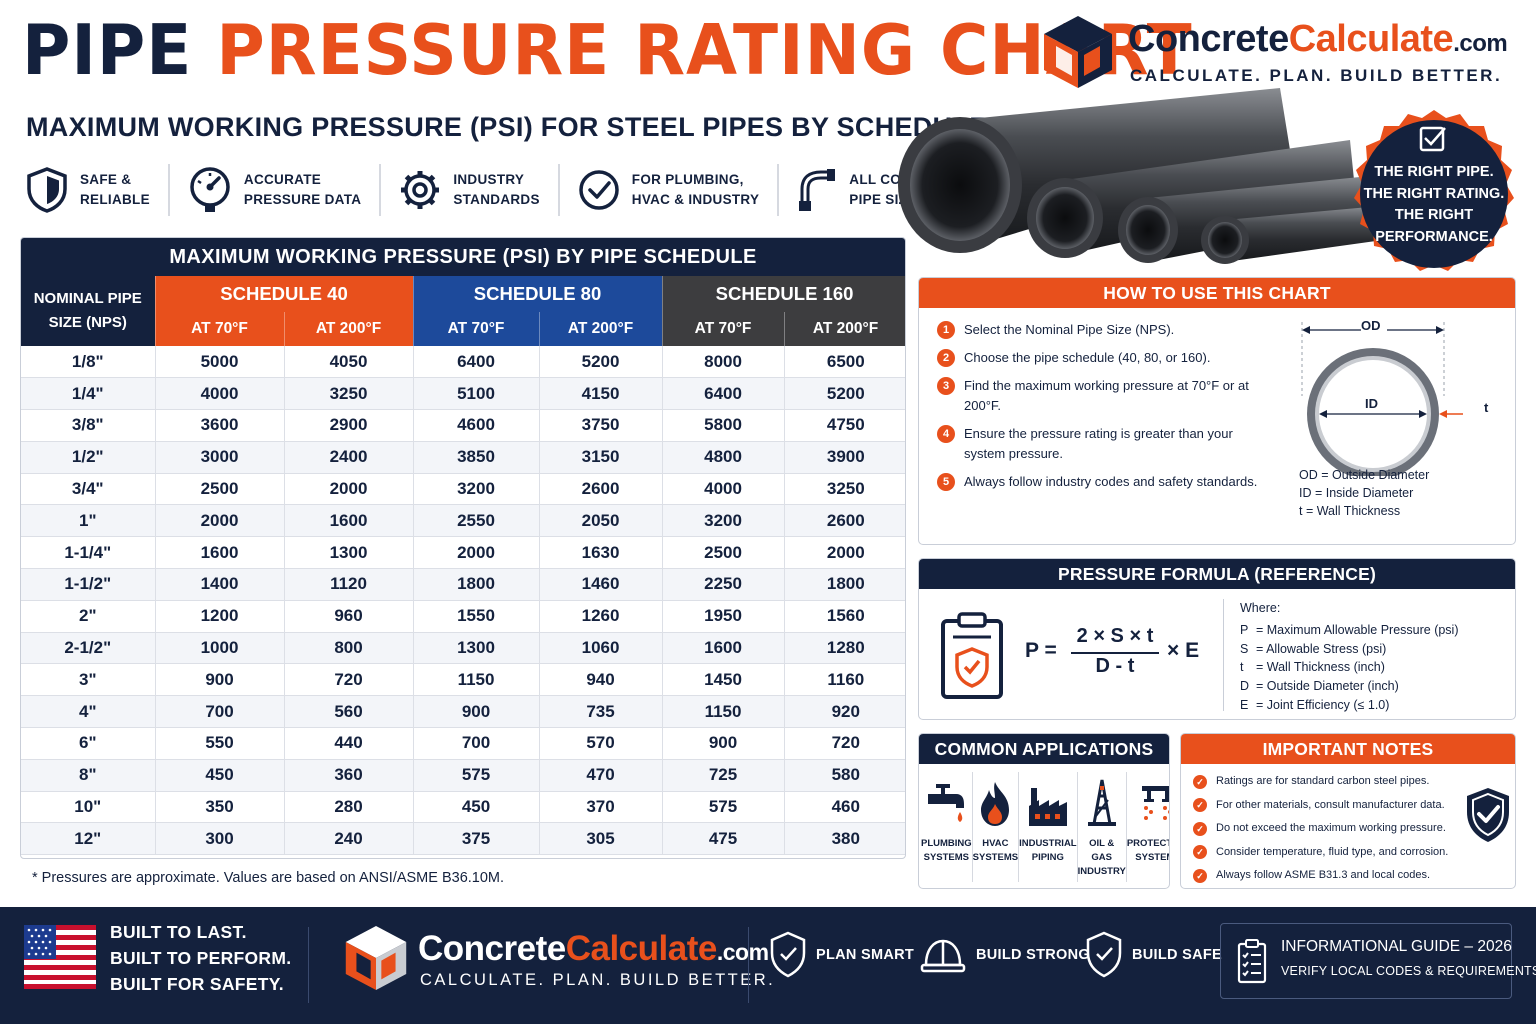 The image size is (1536, 1024). I want to click on variable-line: E = Joint Efficiency (≤ 1.0), so click(1371, 705).